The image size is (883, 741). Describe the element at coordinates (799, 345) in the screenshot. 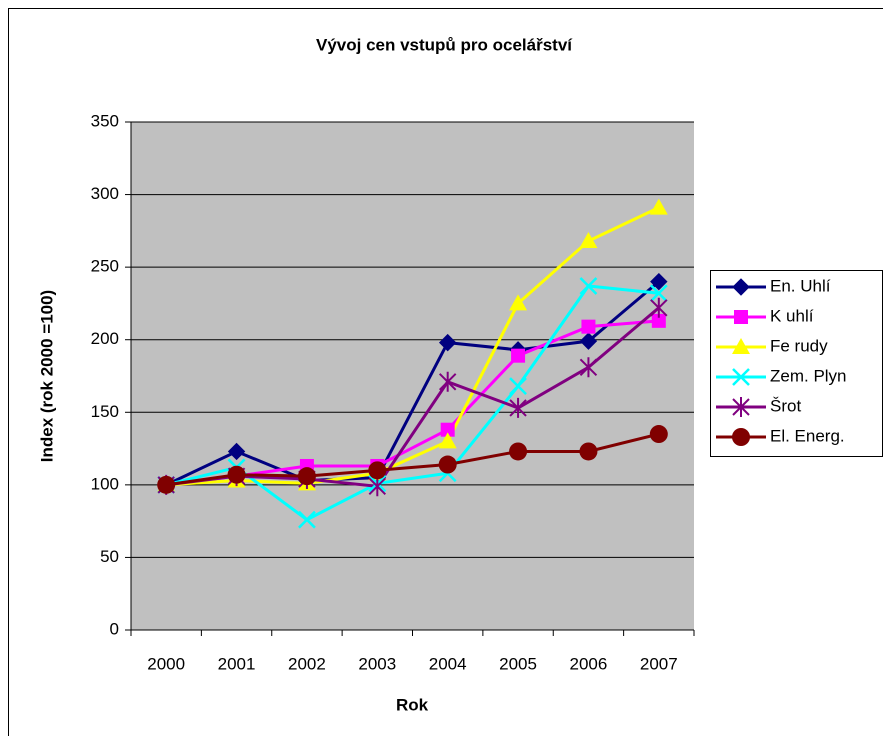

I see `legend-label: Fe rudy` at that location.